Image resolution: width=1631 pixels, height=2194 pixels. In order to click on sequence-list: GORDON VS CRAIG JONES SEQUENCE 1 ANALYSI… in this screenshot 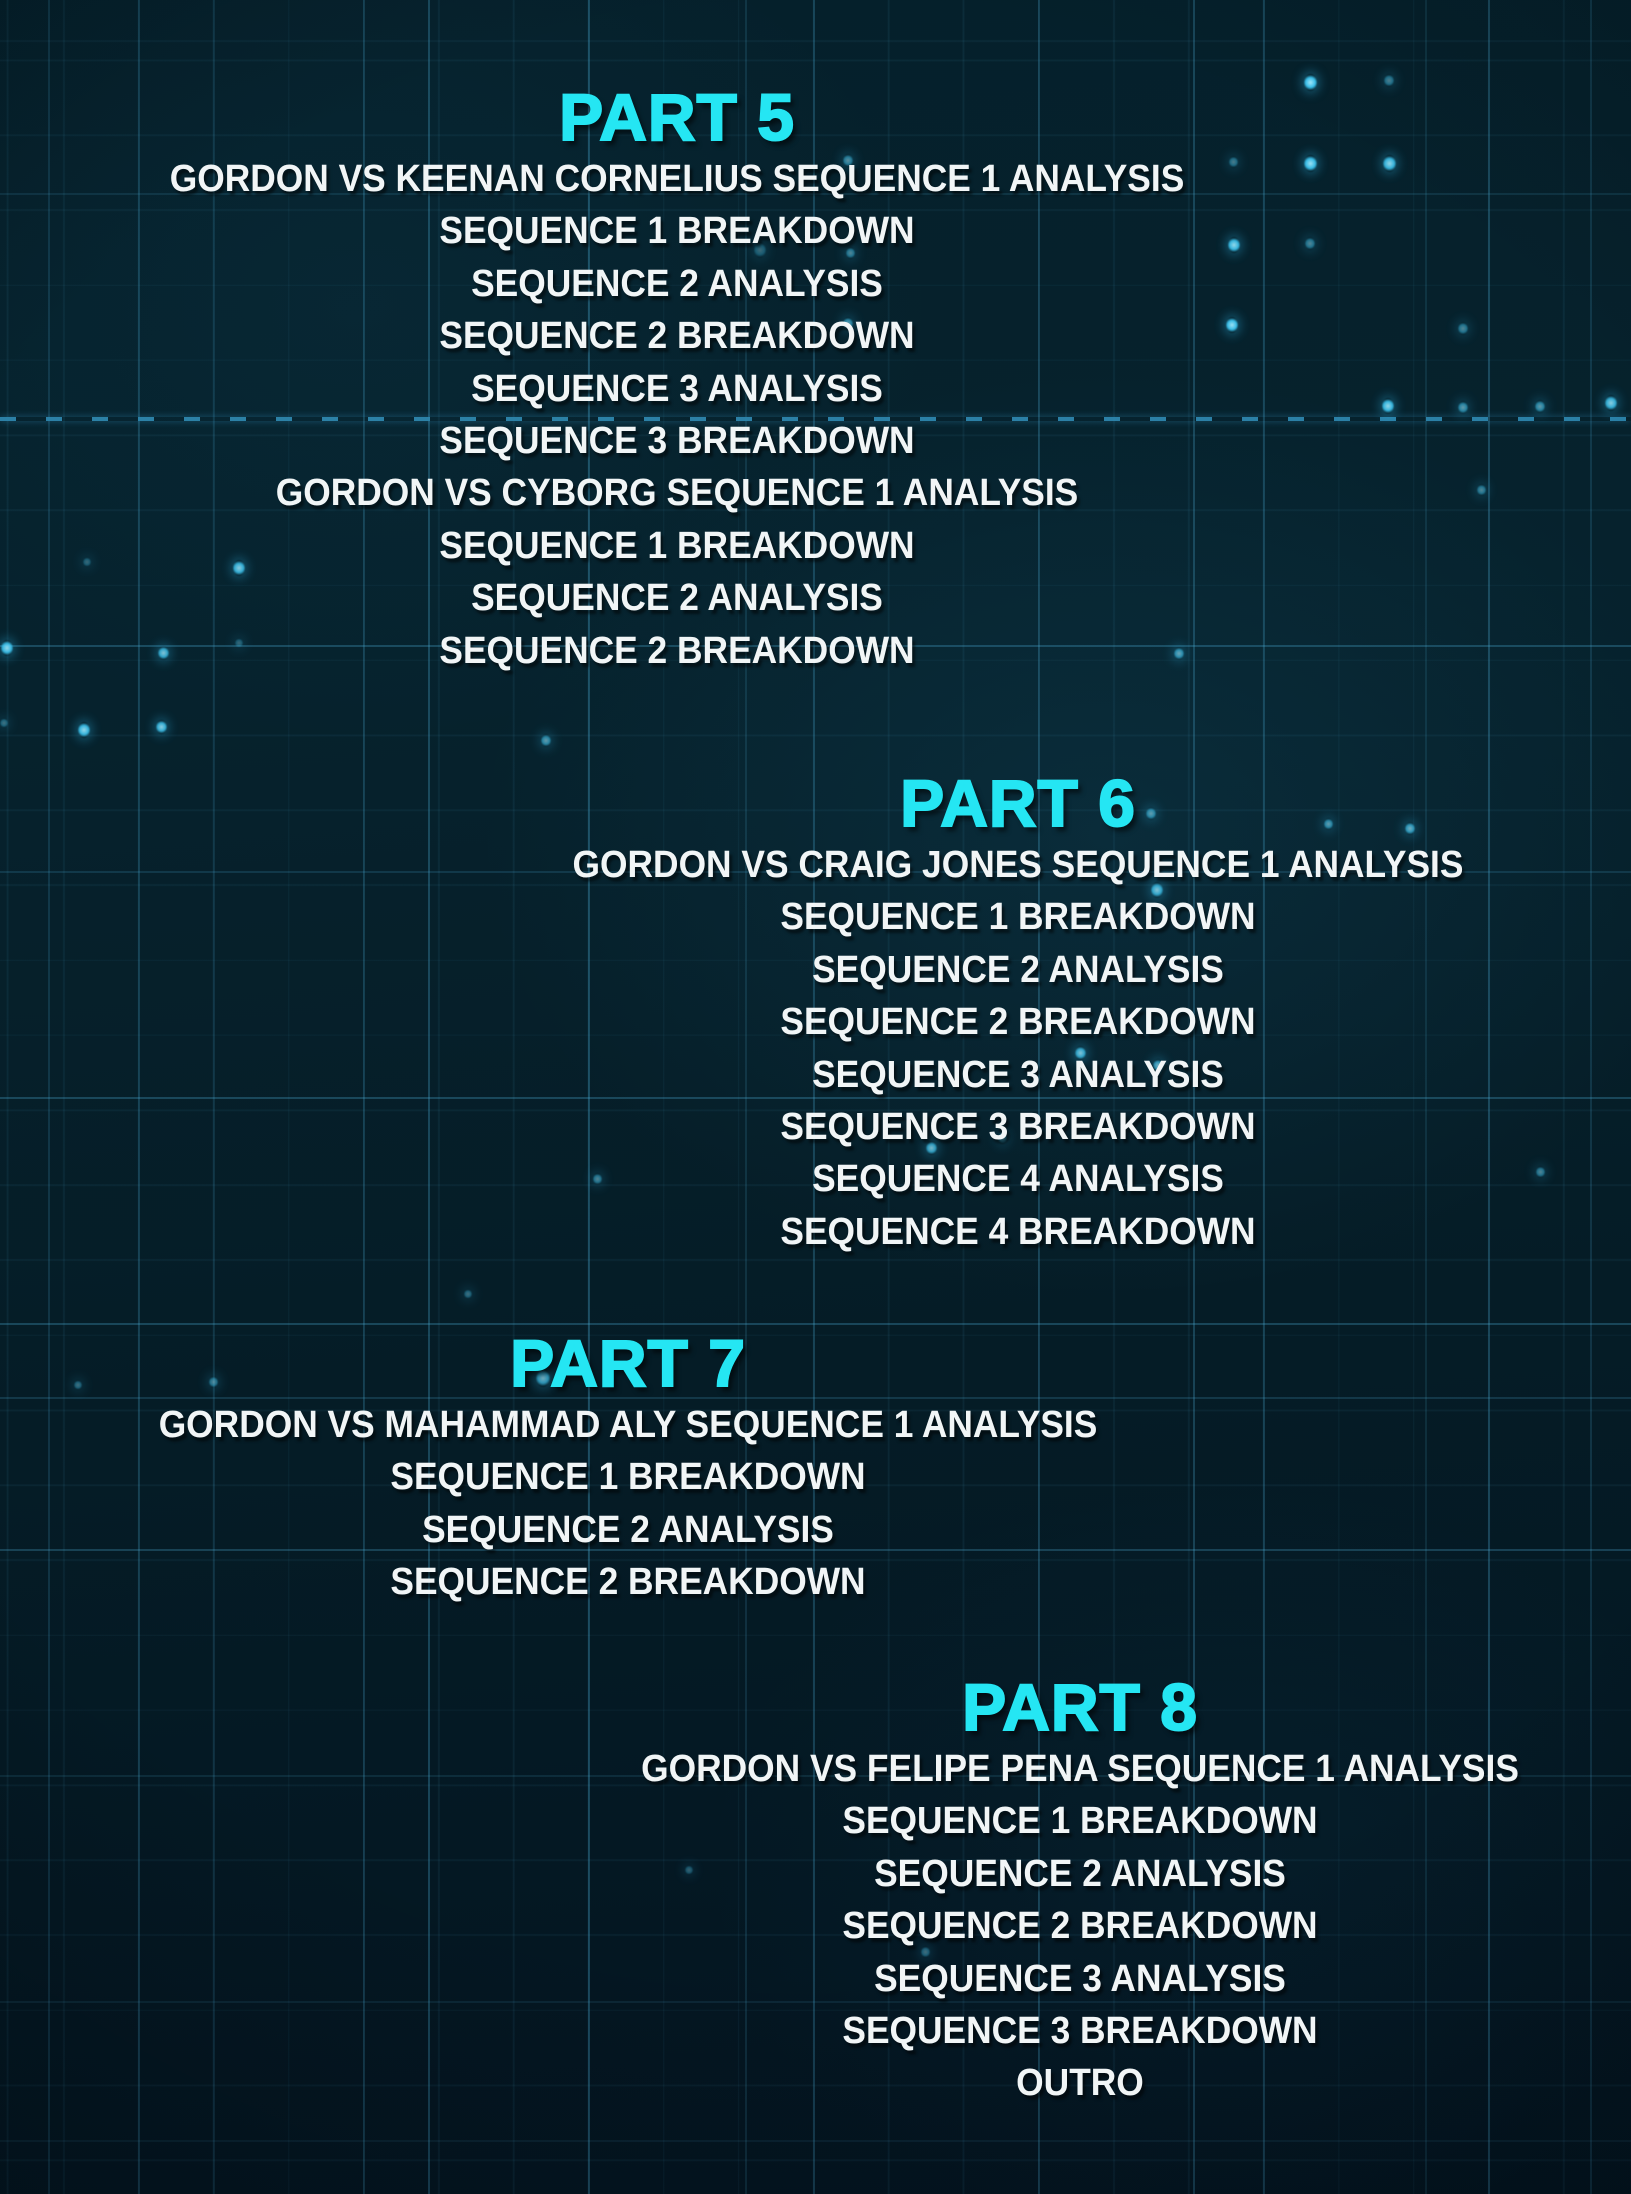, I will do `click(1018, 1048)`.